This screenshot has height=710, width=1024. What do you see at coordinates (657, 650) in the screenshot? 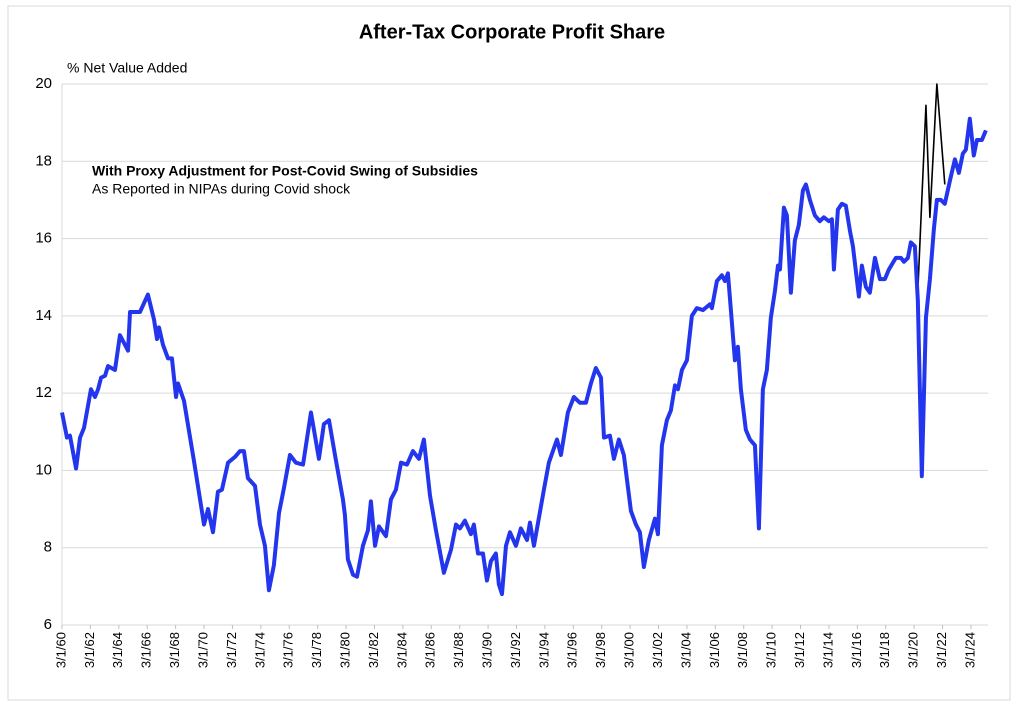
I see `x-tick-label: 3/1/02` at bounding box center [657, 650].